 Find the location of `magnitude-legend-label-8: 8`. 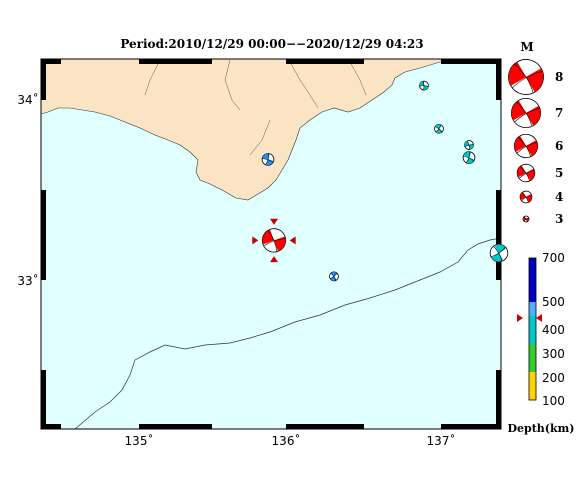

magnitude-legend-label-8: 8 is located at coordinates (559, 77).